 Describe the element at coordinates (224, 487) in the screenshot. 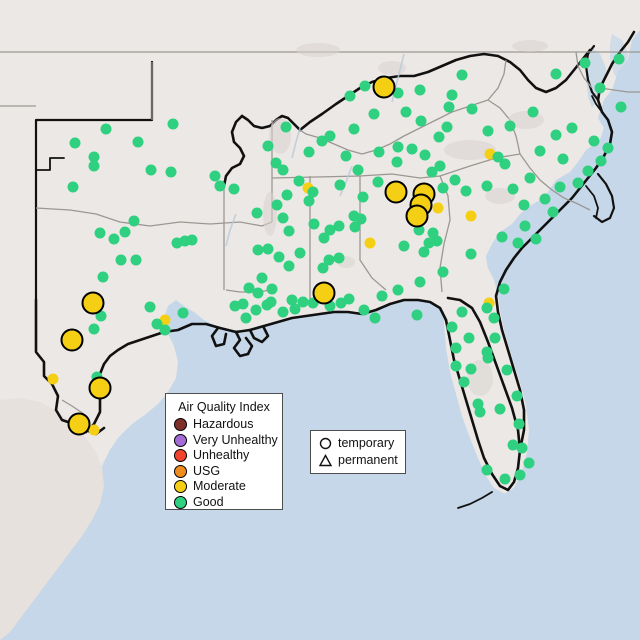

I see `legend-item-moderate: Moderate` at that location.